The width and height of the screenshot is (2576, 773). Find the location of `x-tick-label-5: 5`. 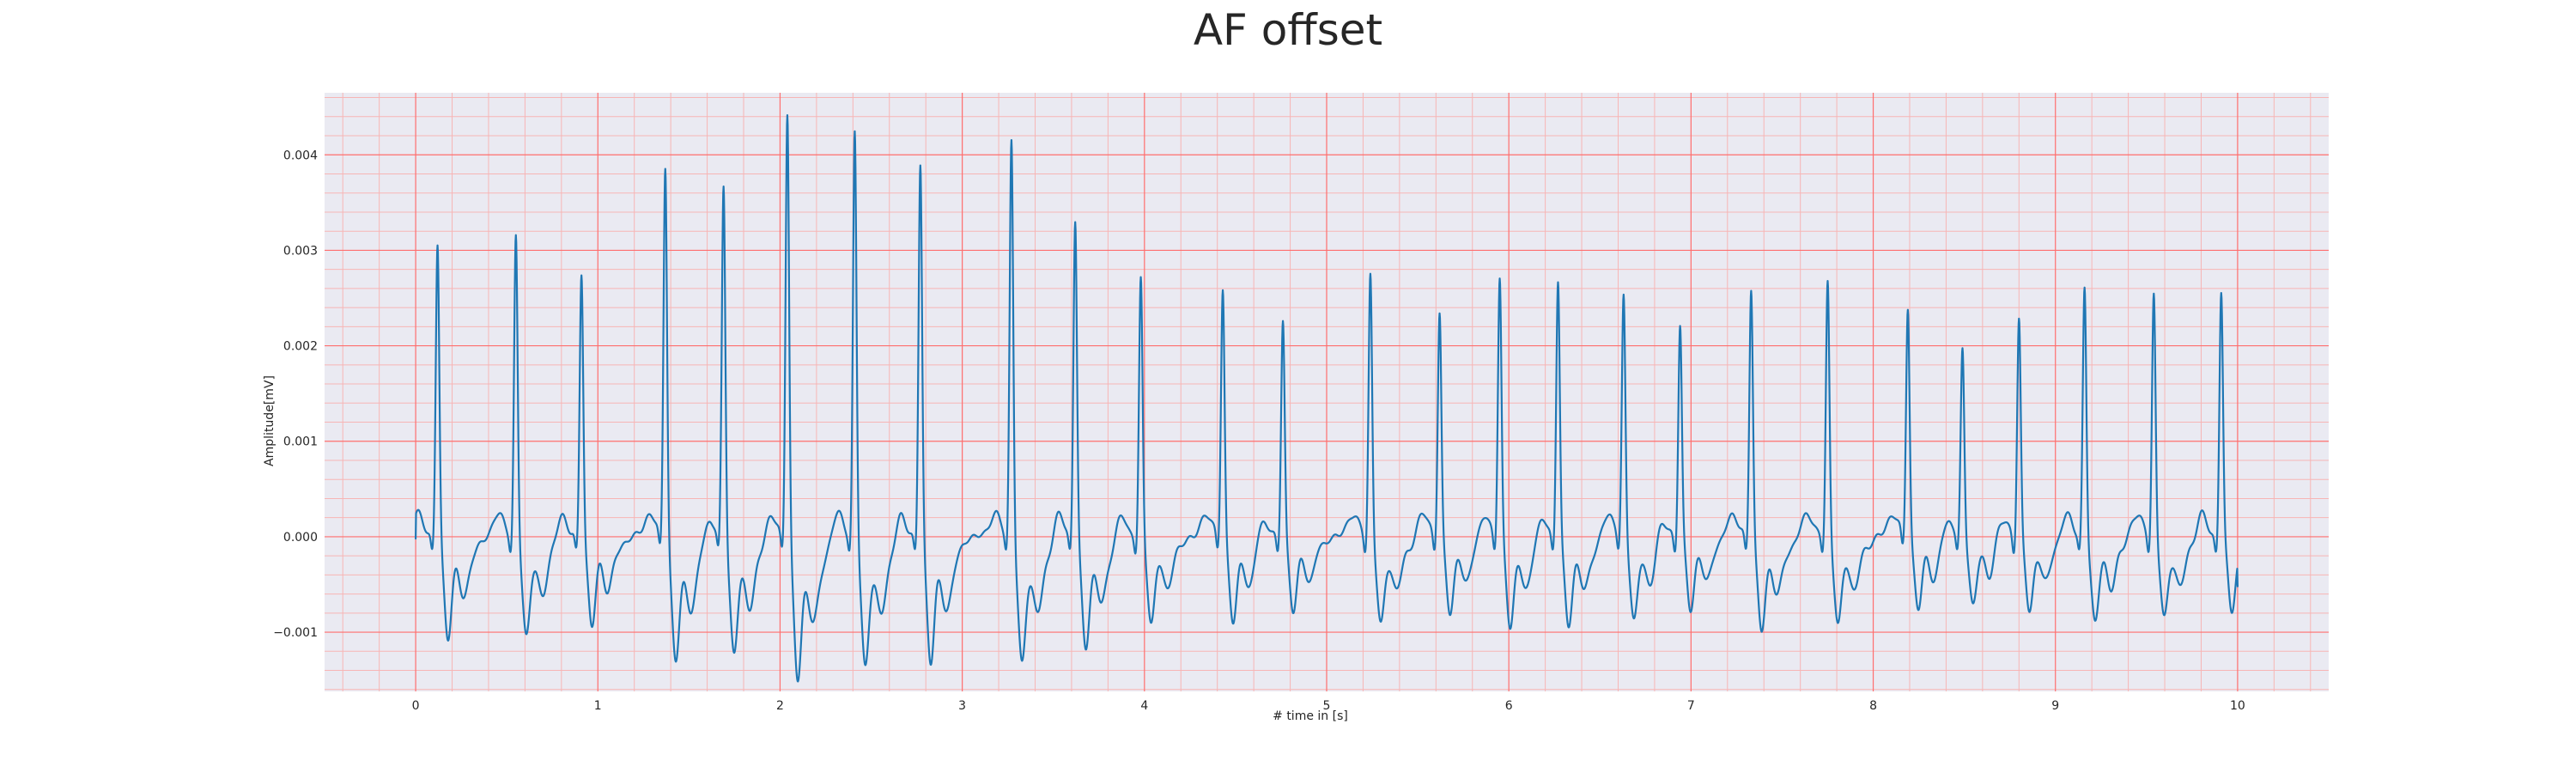

x-tick-label-5: 5 is located at coordinates (1327, 706).